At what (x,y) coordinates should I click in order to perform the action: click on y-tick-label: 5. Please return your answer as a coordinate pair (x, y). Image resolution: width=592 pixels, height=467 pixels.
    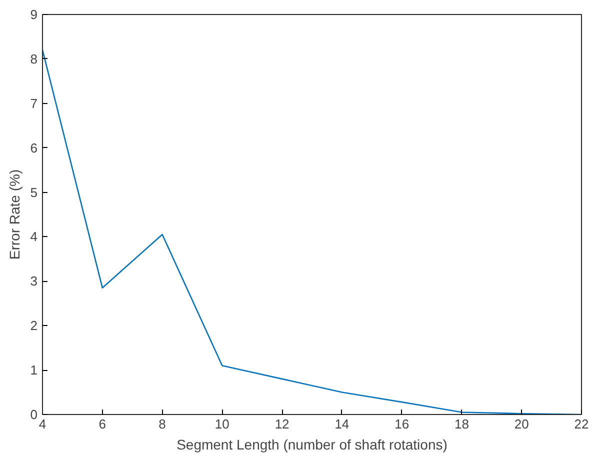
    Looking at the image, I should click on (34, 192).